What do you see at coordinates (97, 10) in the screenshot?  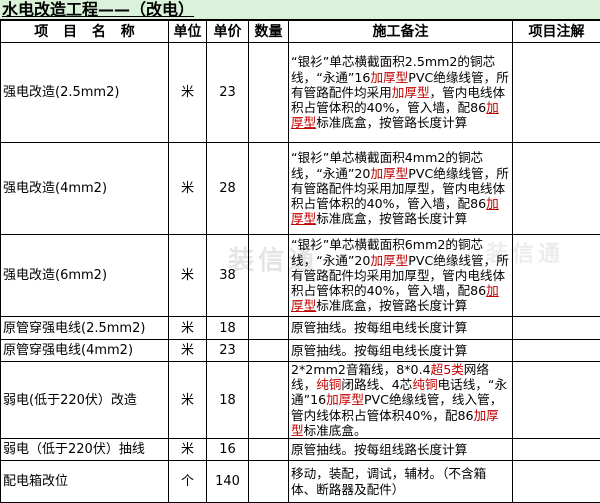 I see `page-title: 水电改造工程——（改电）` at bounding box center [97, 10].